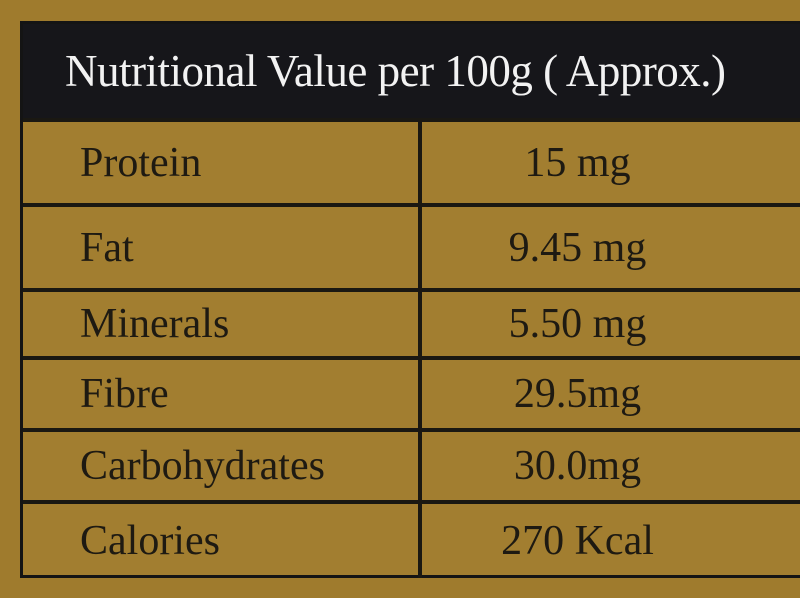 The image size is (800, 598). I want to click on nutrient-value: 5.50 mg, so click(609, 324).